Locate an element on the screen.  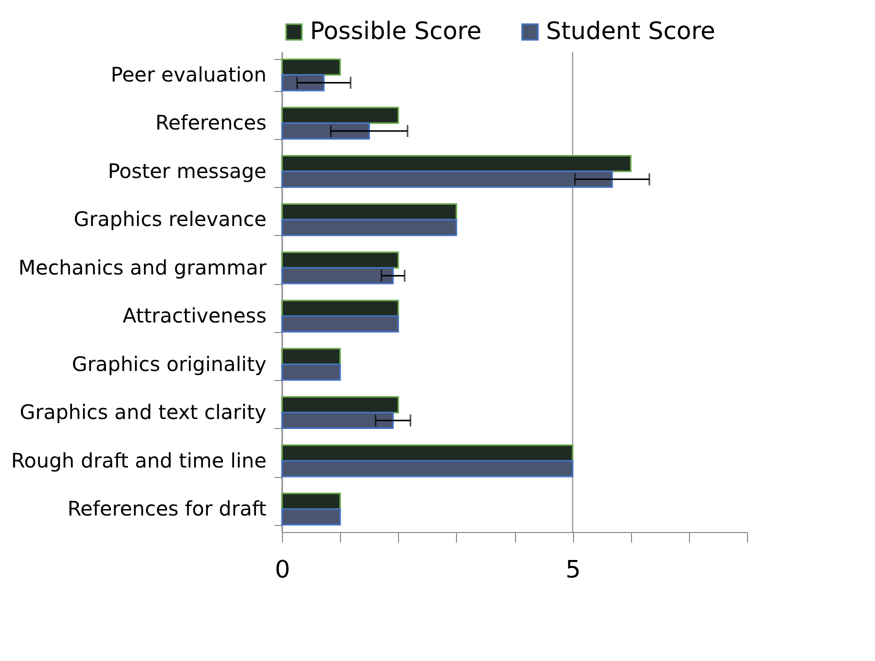
y-tick-label: Poster message is located at coordinates (187, 170).